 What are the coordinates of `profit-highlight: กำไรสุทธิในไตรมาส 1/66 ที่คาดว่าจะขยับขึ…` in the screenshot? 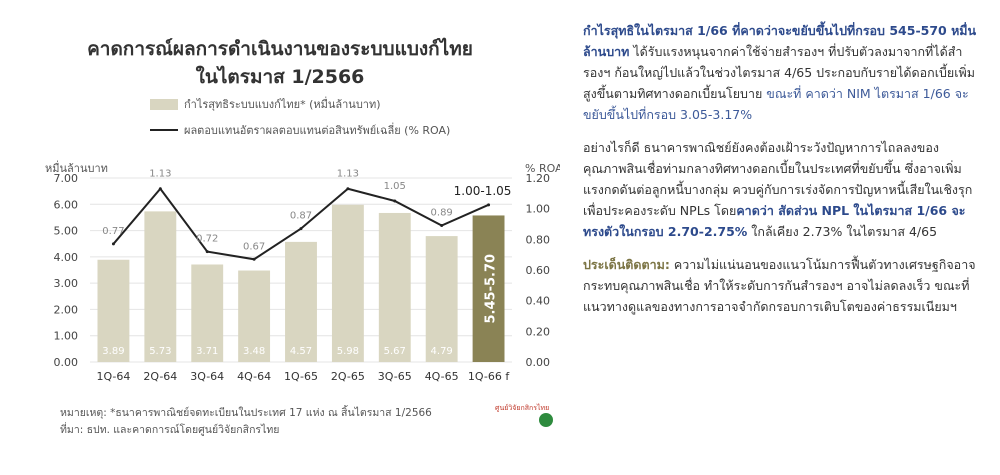 It's located at (780, 41).